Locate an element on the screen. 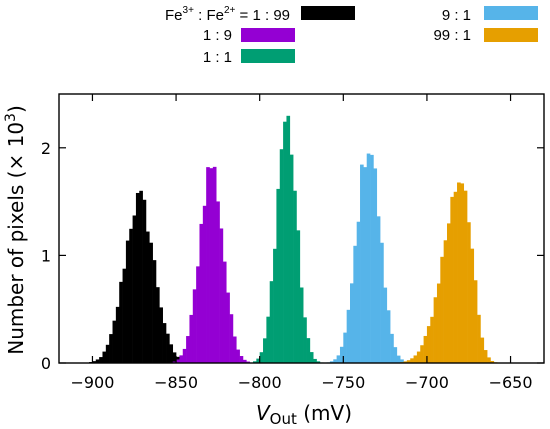  y-tick-label: 1 is located at coordinates (46, 255).